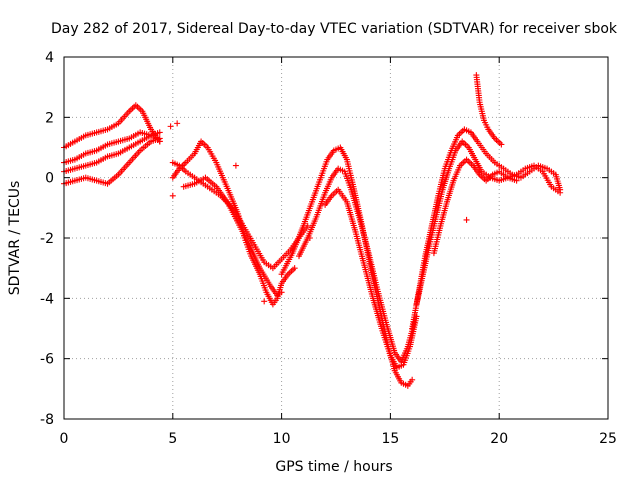 The height and width of the screenshot is (480, 640). What do you see at coordinates (390, 439) in the screenshot?
I see `x-tick-label: 15` at bounding box center [390, 439].